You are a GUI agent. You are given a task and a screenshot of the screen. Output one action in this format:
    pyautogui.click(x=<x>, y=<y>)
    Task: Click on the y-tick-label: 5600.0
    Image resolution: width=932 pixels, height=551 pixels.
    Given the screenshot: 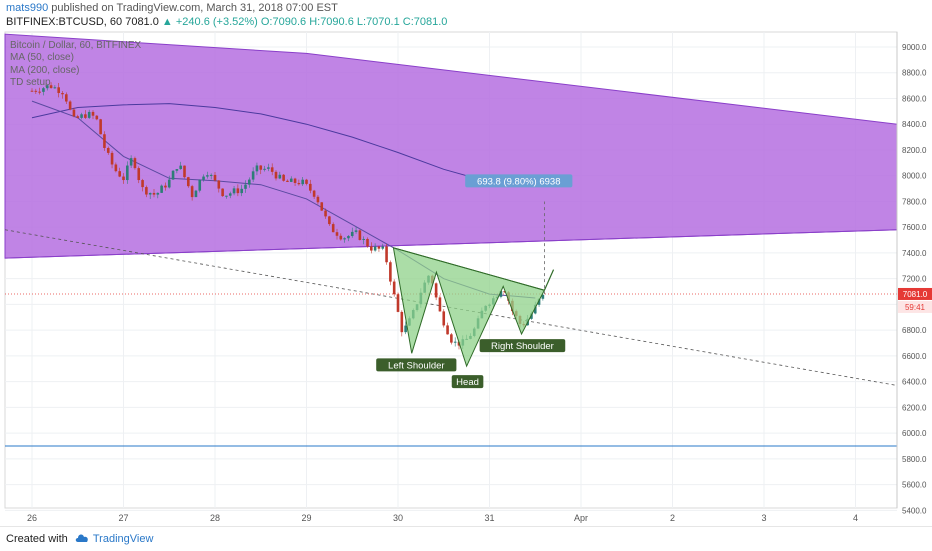 What is the action you would take?
    pyautogui.click(x=914, y=485)
    